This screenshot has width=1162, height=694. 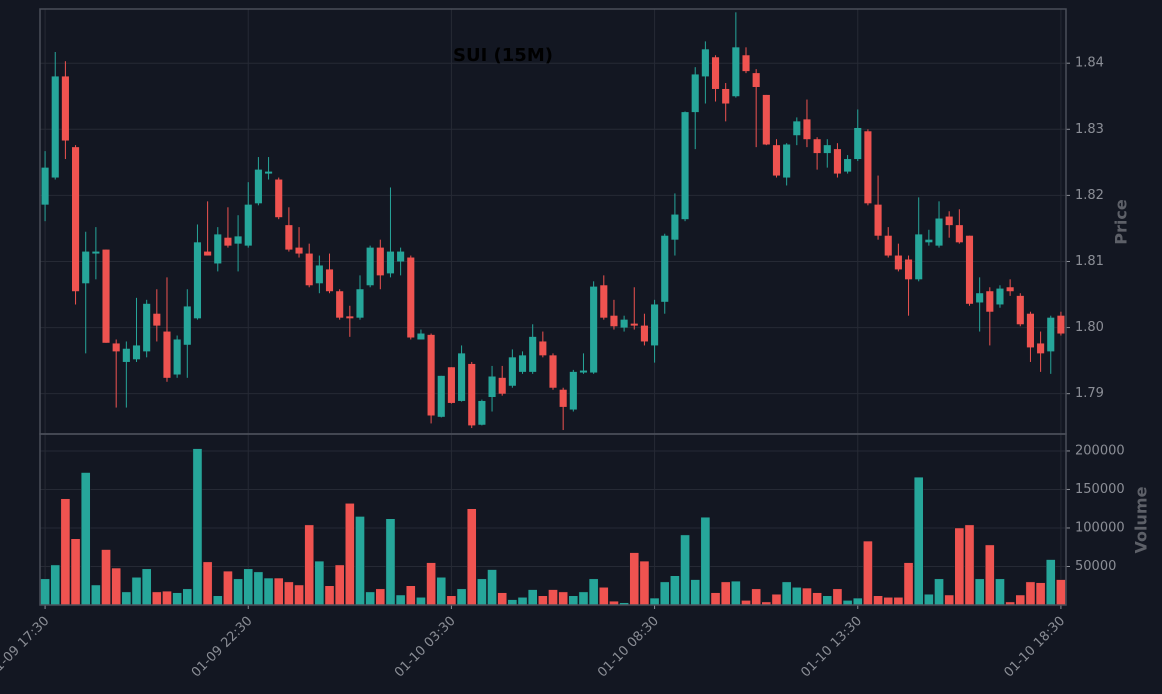 I want to click on y-axis-label: Price, so click(x=1121, y=222).